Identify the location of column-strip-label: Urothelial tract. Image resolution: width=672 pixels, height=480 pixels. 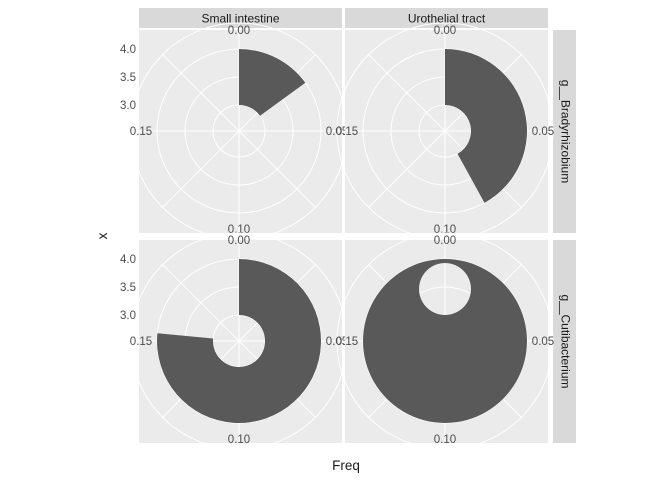
(447, 19).